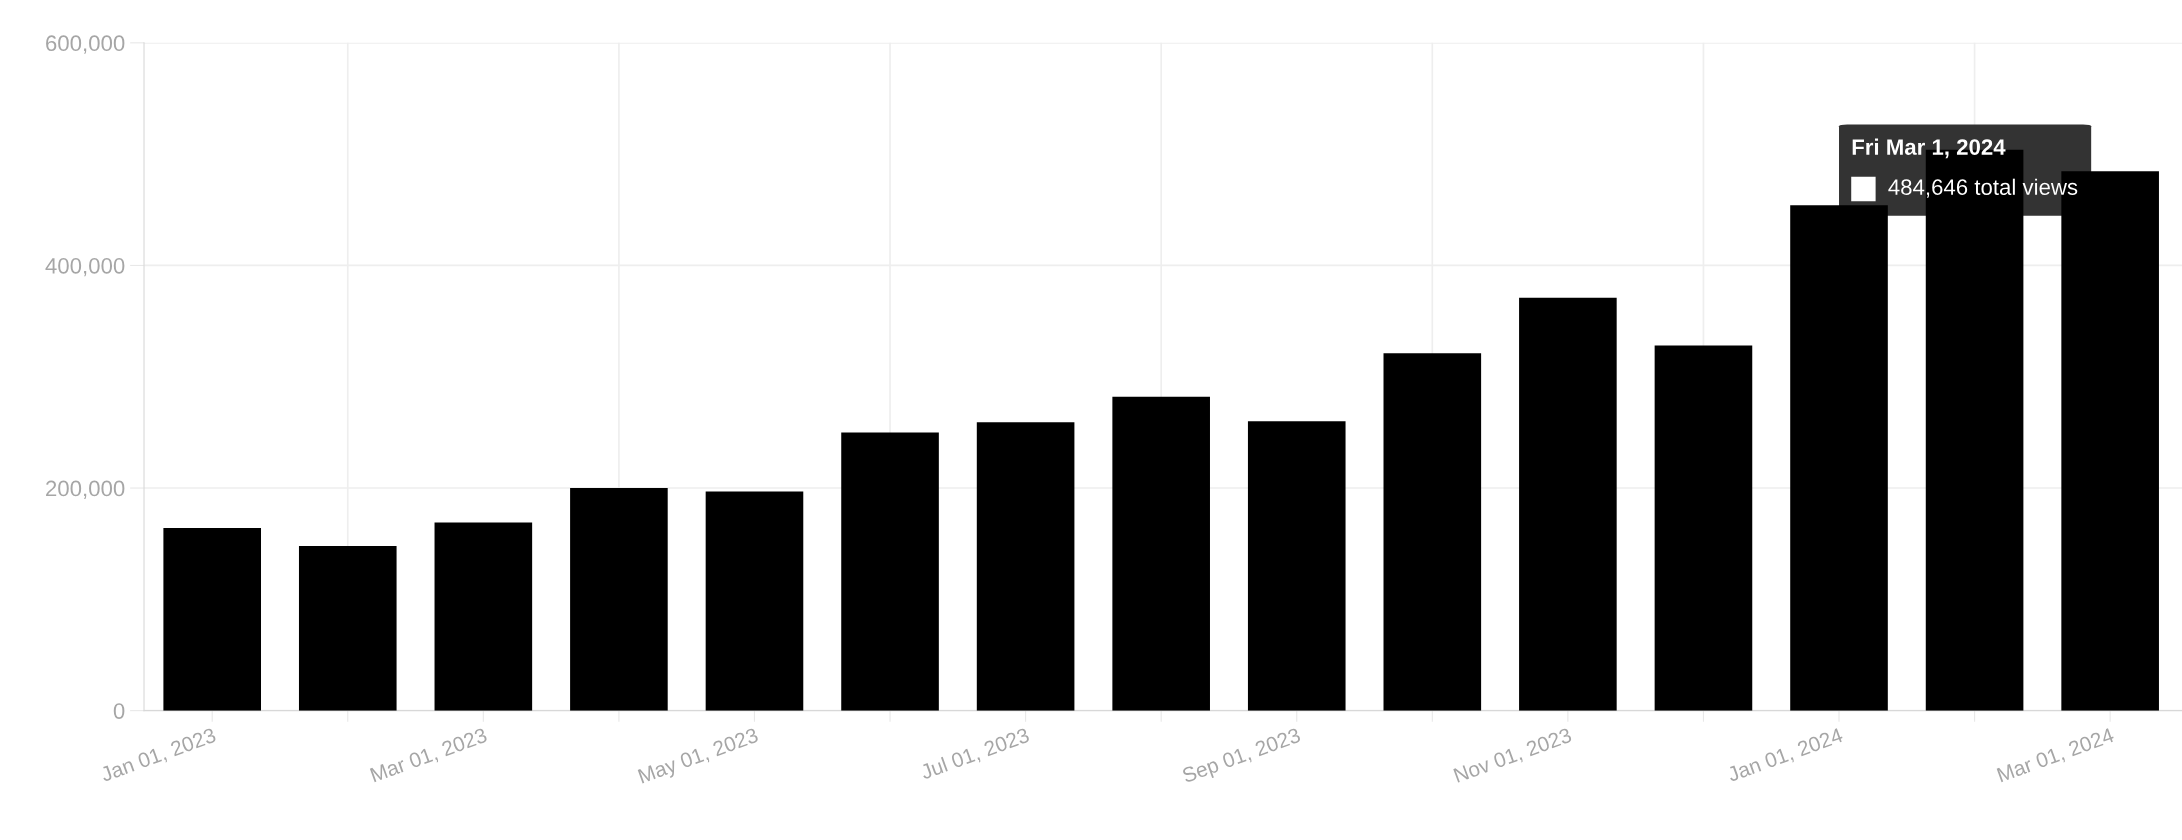 The image size is (2182, 840). Describe the element at coordinates (1785, 756) in the screenshot. I see `x-tick-label: Jan 01, 2024` at that location.